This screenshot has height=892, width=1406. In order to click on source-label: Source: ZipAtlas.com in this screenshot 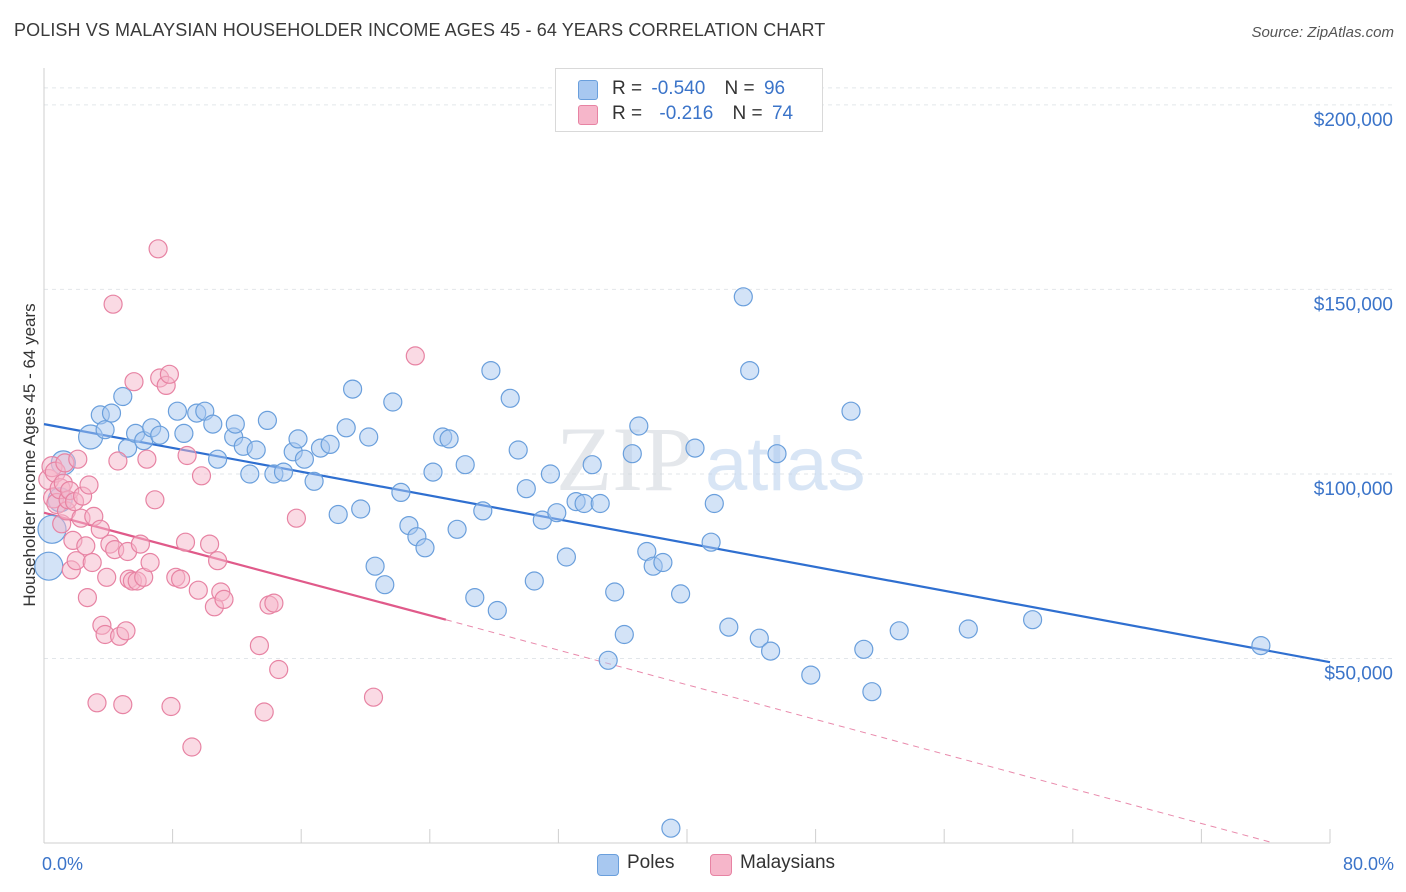, I will do `click(1322, 32)`.